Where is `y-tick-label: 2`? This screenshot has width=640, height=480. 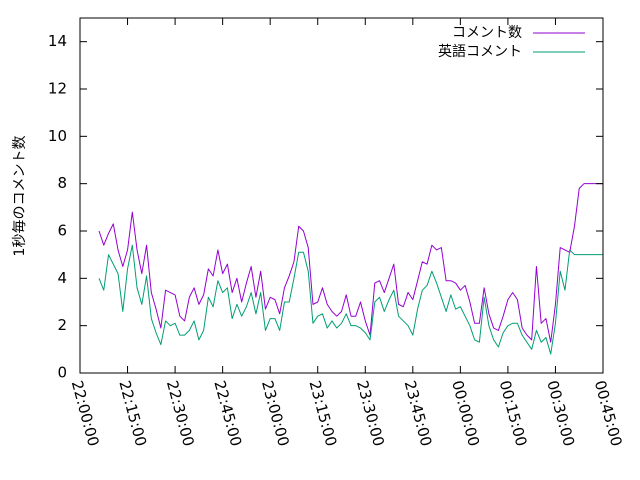
y-tick-label: 2 is located at coordinates (62, 325).